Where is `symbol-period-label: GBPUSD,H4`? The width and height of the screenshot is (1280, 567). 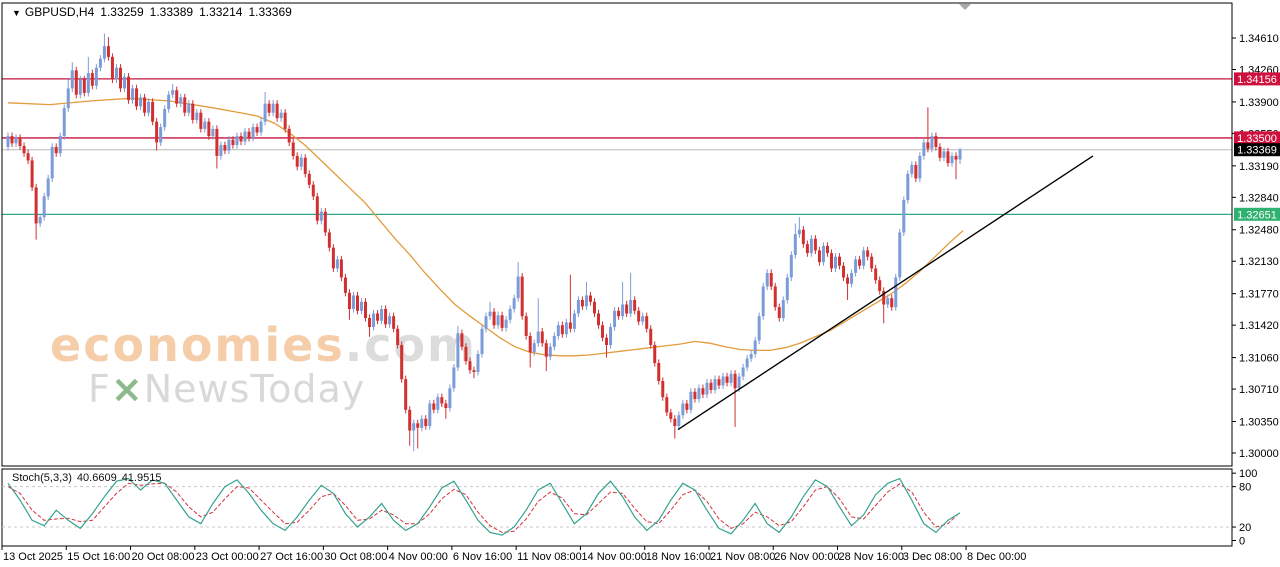 symbol-period-label: GBPUSD,H4 is located at coordinates (59, 12).